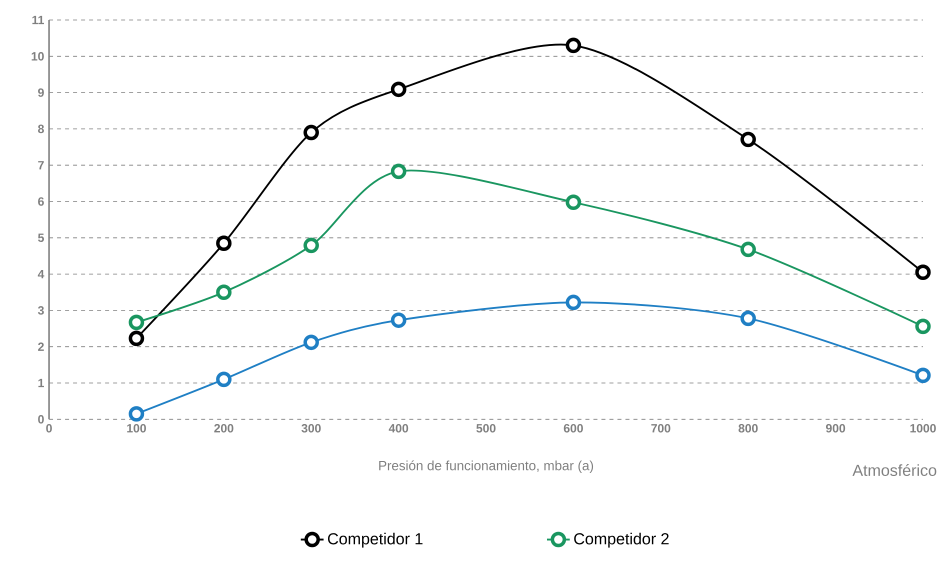  What do you see at coordinates (660, 428) in the screenshot?
I see `x-tick-label: 700` at bounding box center [660, 428].